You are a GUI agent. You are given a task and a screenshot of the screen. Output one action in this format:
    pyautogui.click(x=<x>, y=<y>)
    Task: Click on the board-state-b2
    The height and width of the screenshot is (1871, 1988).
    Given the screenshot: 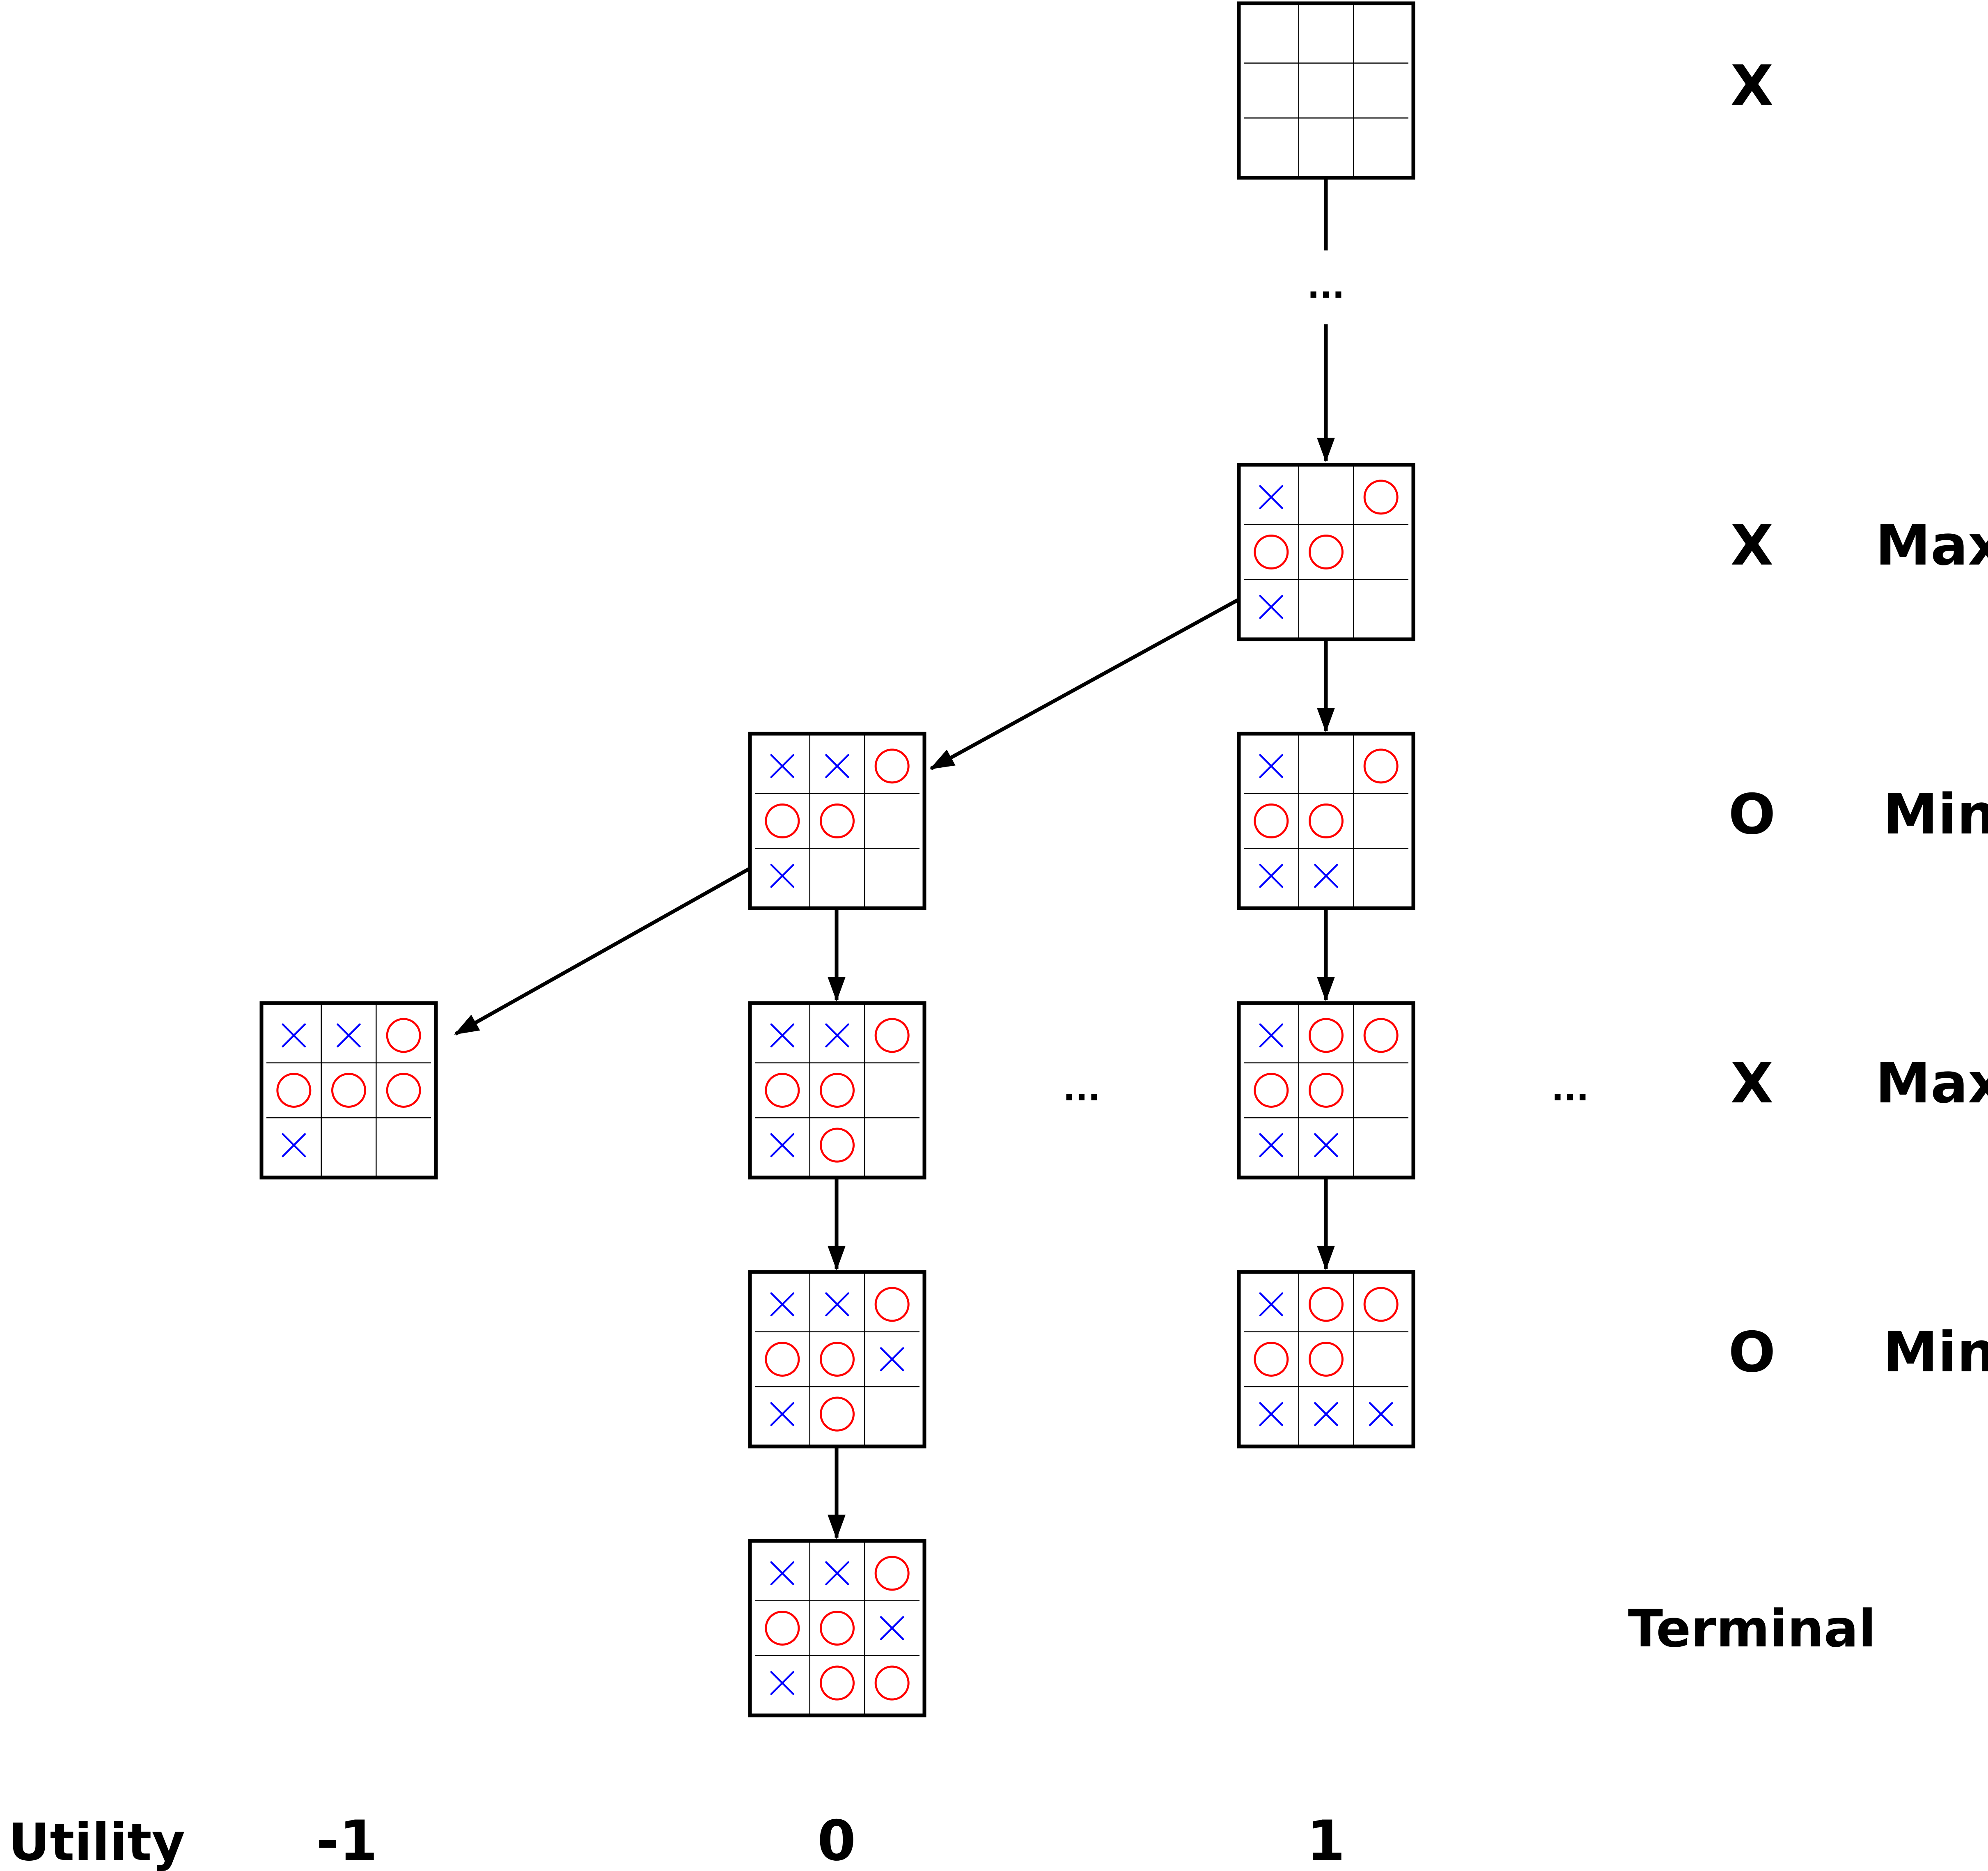 What is the action you would take?
    pyautogui.click(x=1326, y=821)
    